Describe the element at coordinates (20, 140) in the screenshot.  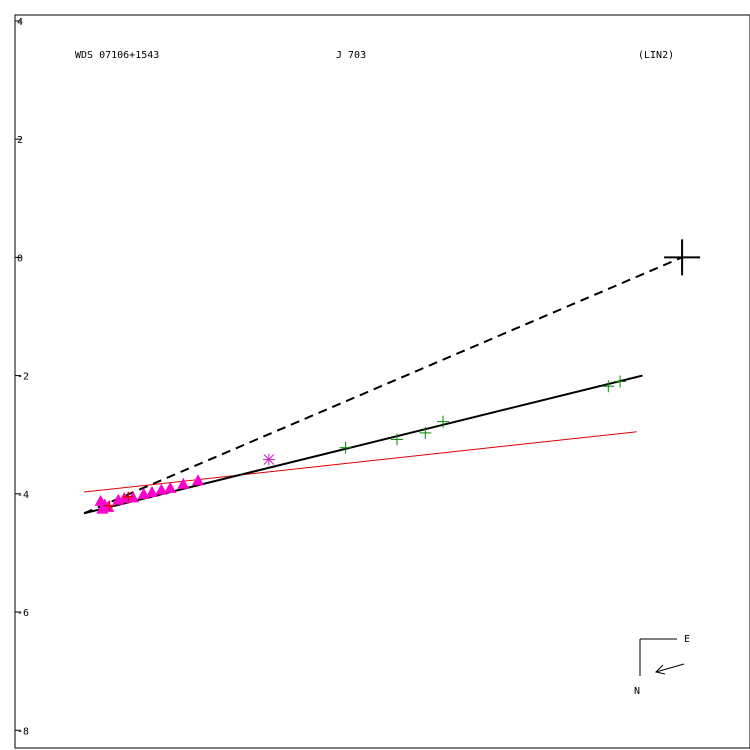
I see `y-tick-label: 2` at that location.